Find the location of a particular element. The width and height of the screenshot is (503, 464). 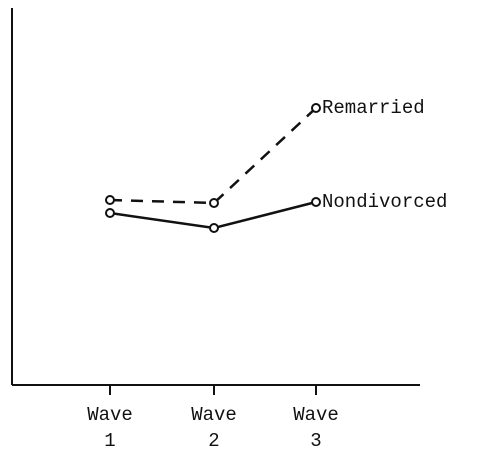

x-tick-label: Wave 2 is located at coordinates (214, 428).